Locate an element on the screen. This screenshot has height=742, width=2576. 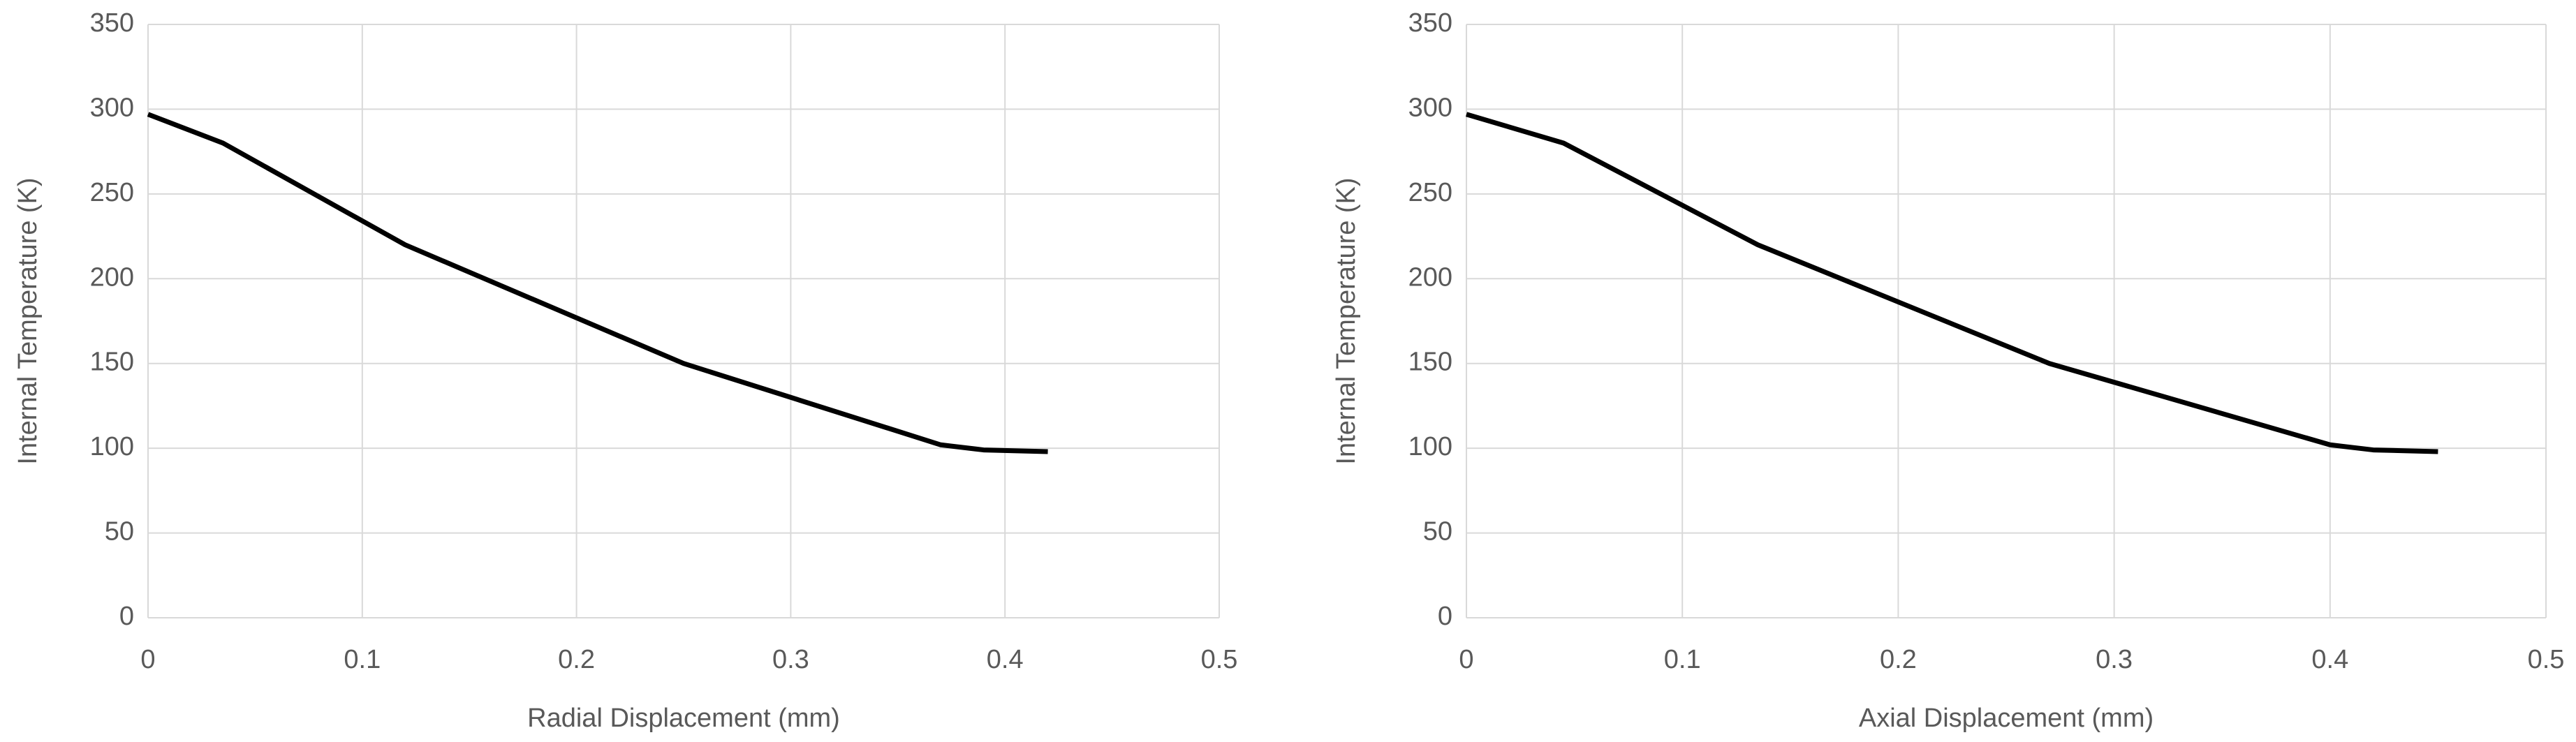
x-axis-label: Axial Displacement (mm) is located at coordinates (2006, 718).